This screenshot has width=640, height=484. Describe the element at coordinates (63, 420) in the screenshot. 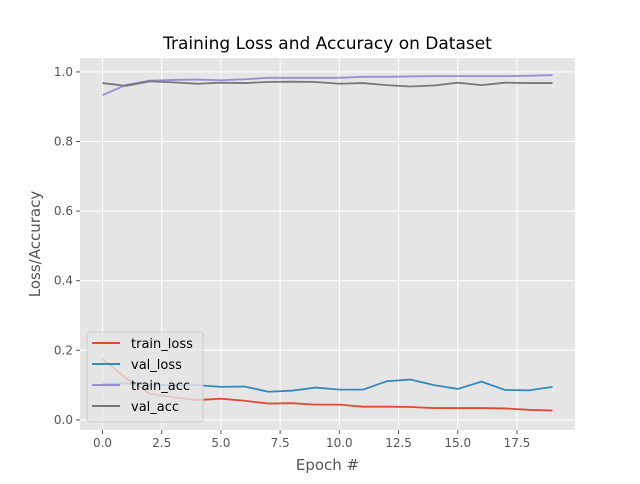

I see `y-tick-label: 0.0` at that location.